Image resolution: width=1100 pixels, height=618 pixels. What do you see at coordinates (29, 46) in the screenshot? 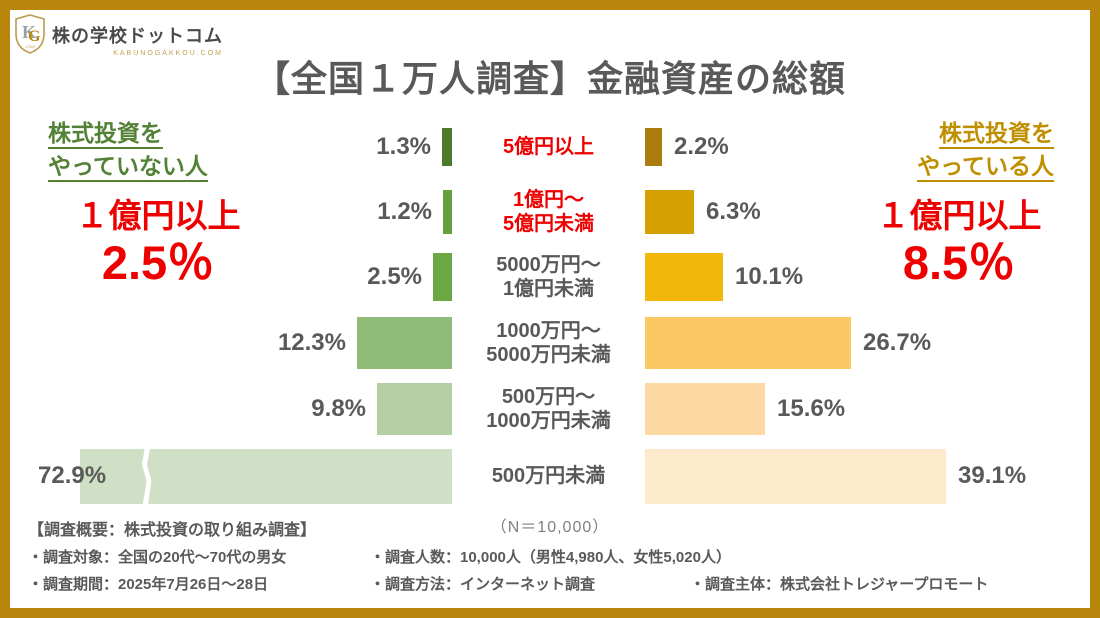
I see `svg-text: COM` at bounding box center [29, 46].